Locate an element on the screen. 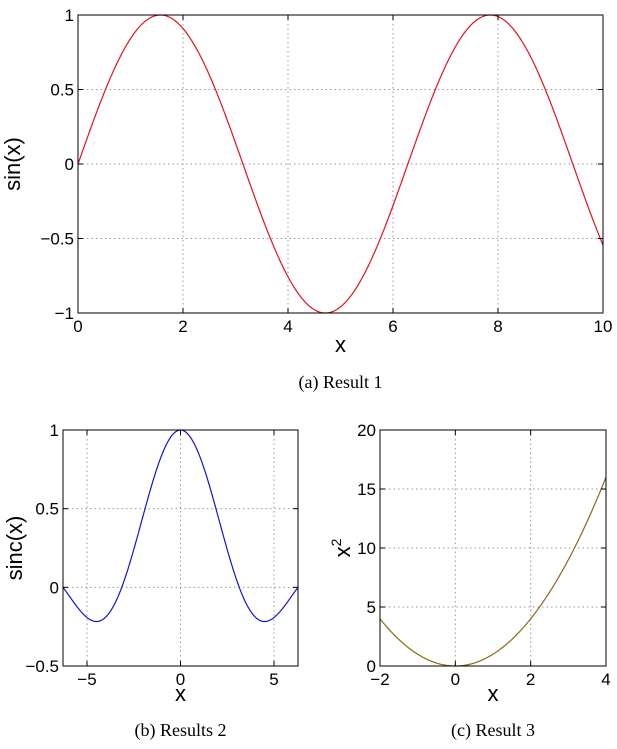 The image size is (617, 749). y-axis-label-superscript: 2 is located at coordinates (336, 542).